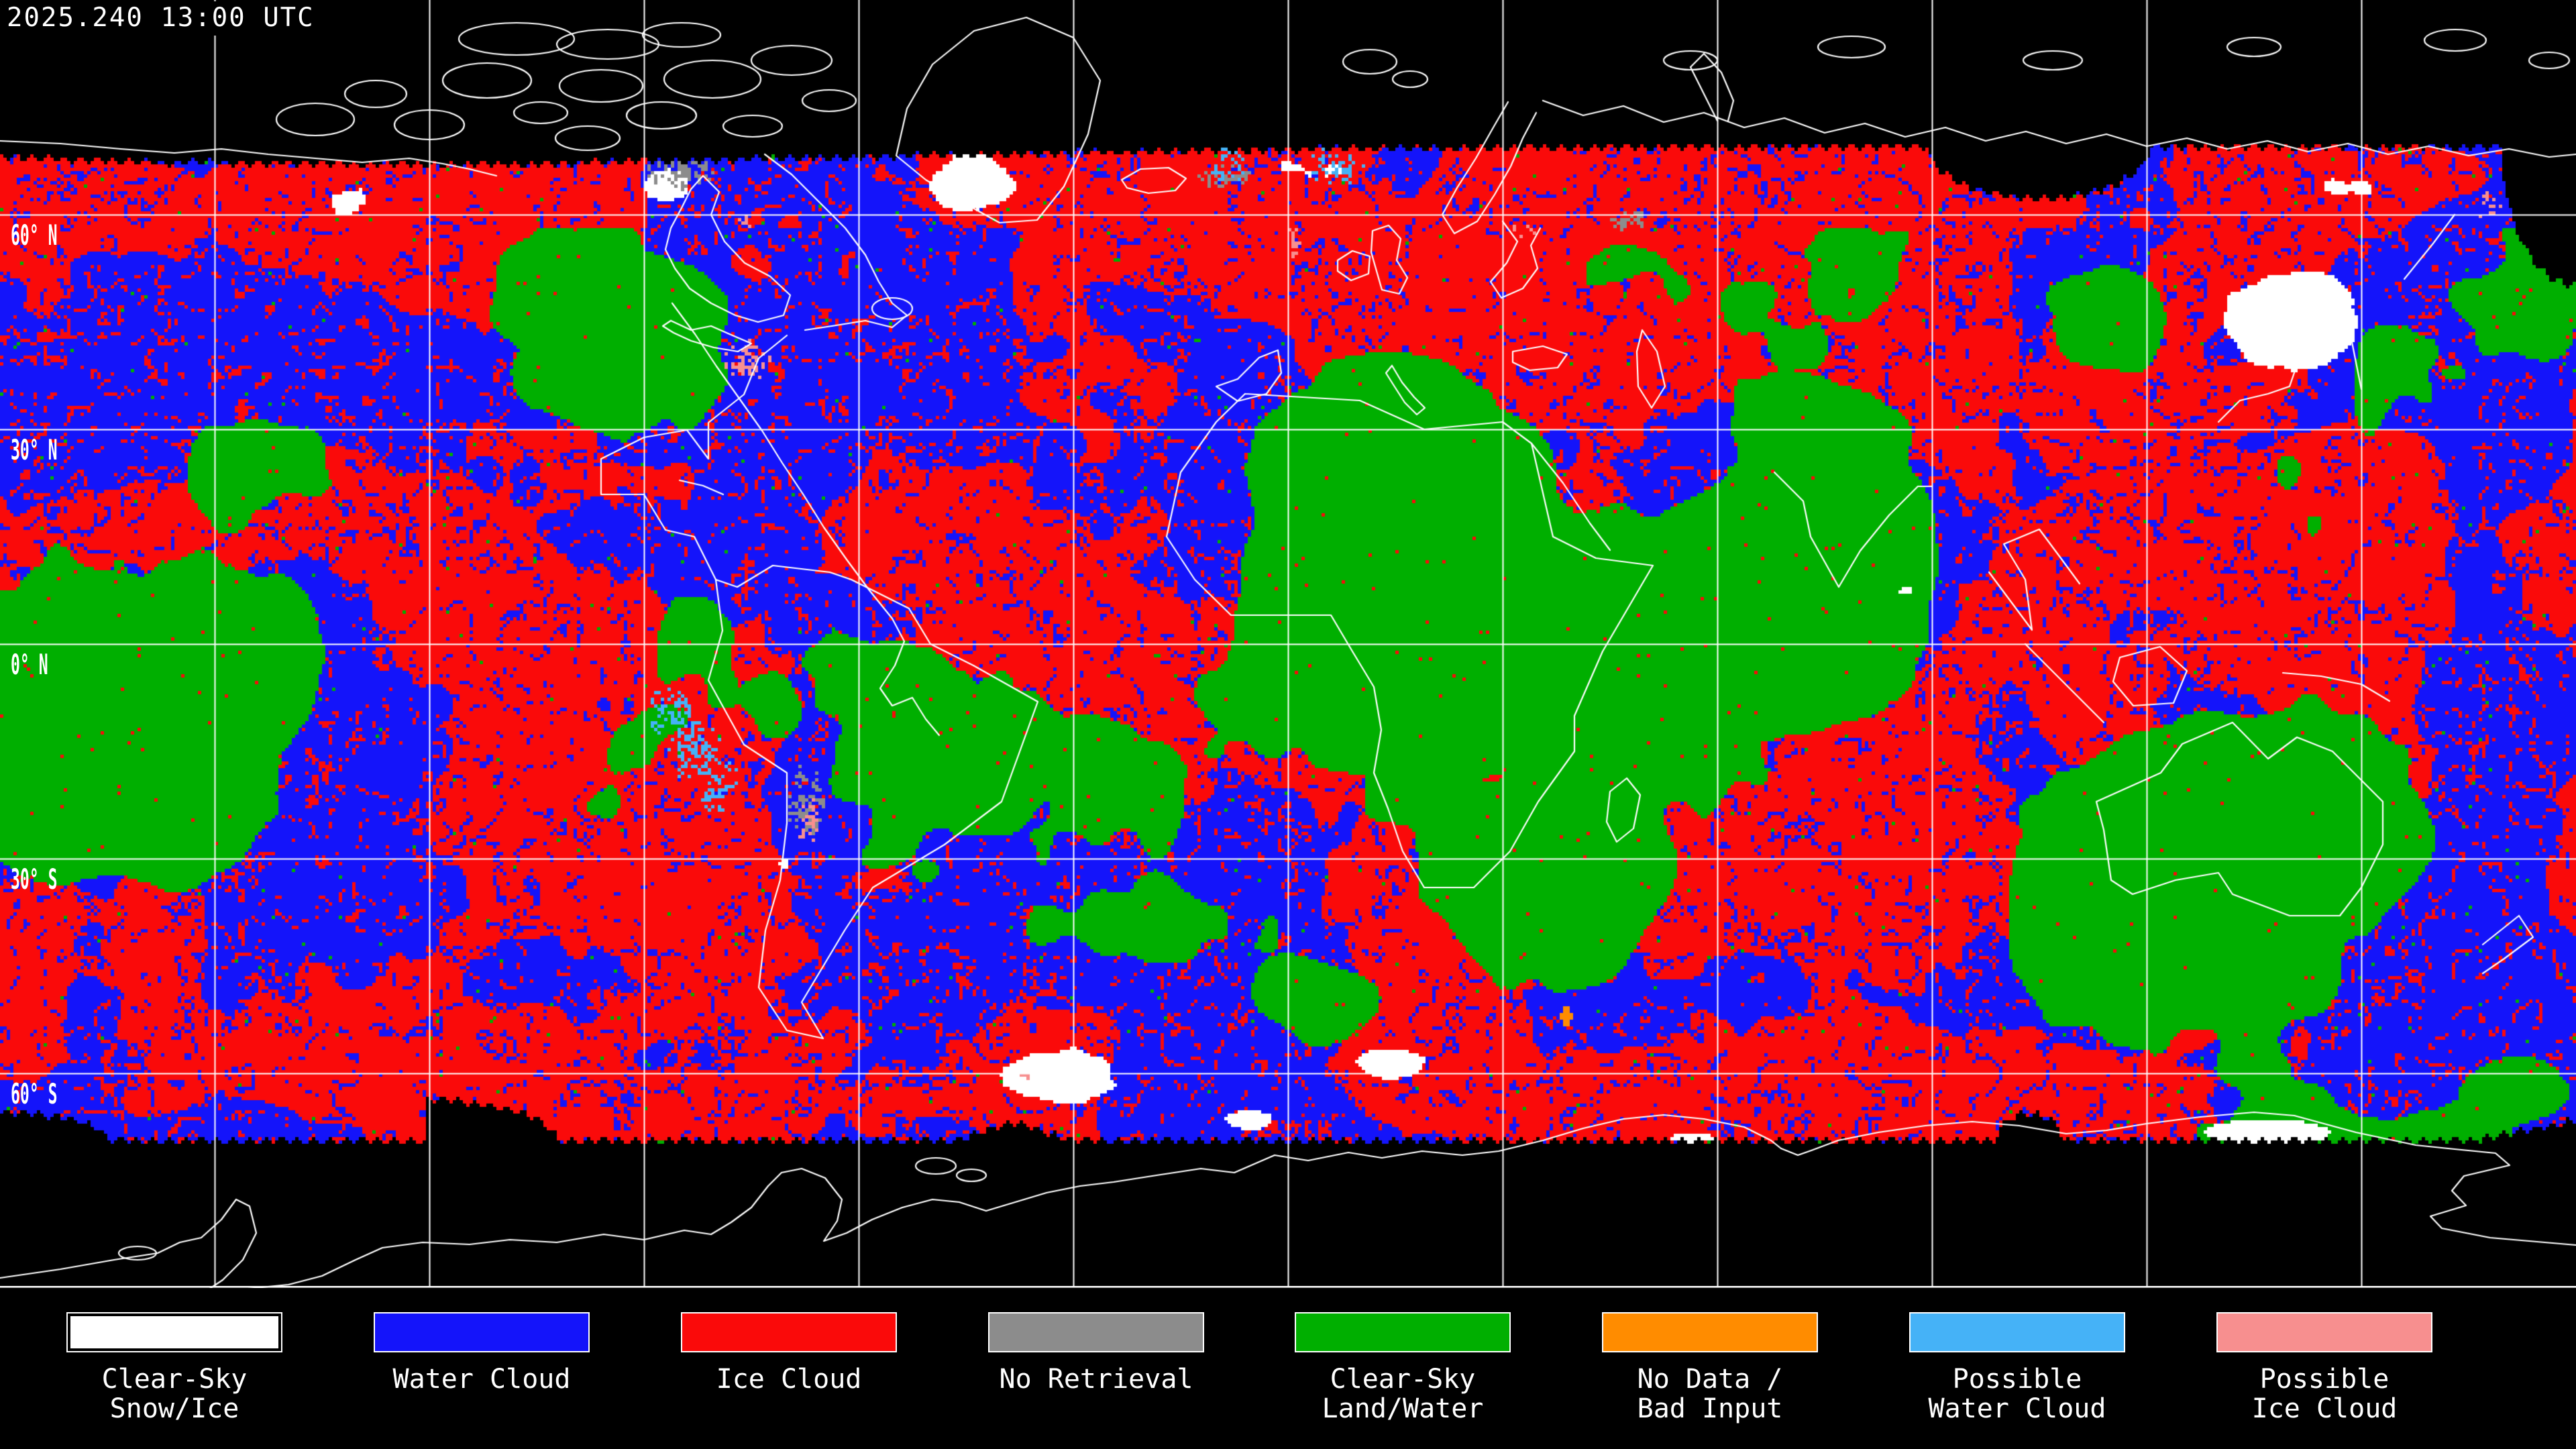 Image resolution: width=2576 pixels, height=1449 pixels. Describe the element at coordinates (174, 1332) in the screenshot. I see `legend-swatch-clear-sky-snow-ice` at that location.